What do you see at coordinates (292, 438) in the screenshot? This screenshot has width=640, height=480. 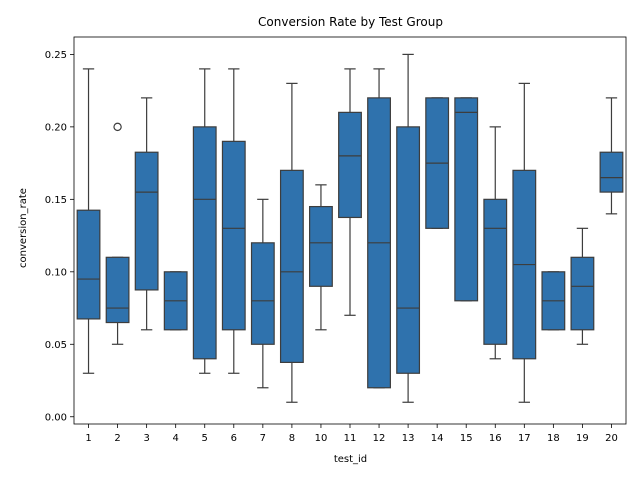 I see `x-tick-label: 8` at bounding box center [292, 438].